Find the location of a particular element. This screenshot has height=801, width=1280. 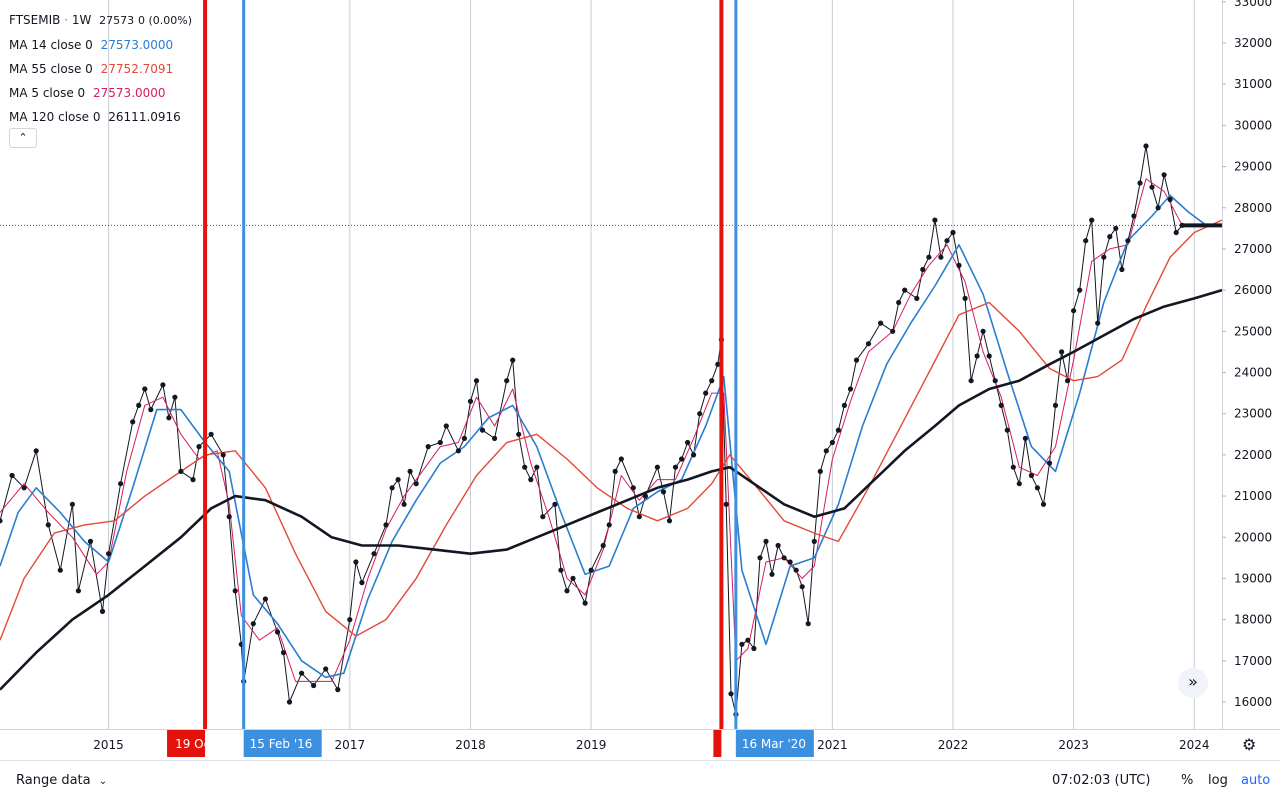

interval-label: 1W is located at coordinates (81, 20).